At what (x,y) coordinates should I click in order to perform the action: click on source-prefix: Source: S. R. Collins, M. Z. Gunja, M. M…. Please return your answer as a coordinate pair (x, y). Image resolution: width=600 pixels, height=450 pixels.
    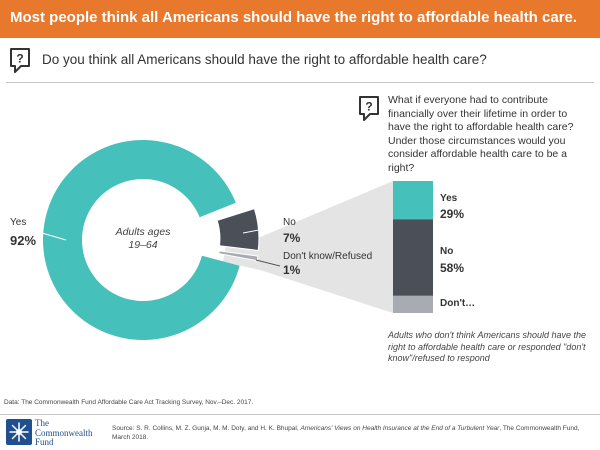
    Looking at the image, I should click on (206, 428).